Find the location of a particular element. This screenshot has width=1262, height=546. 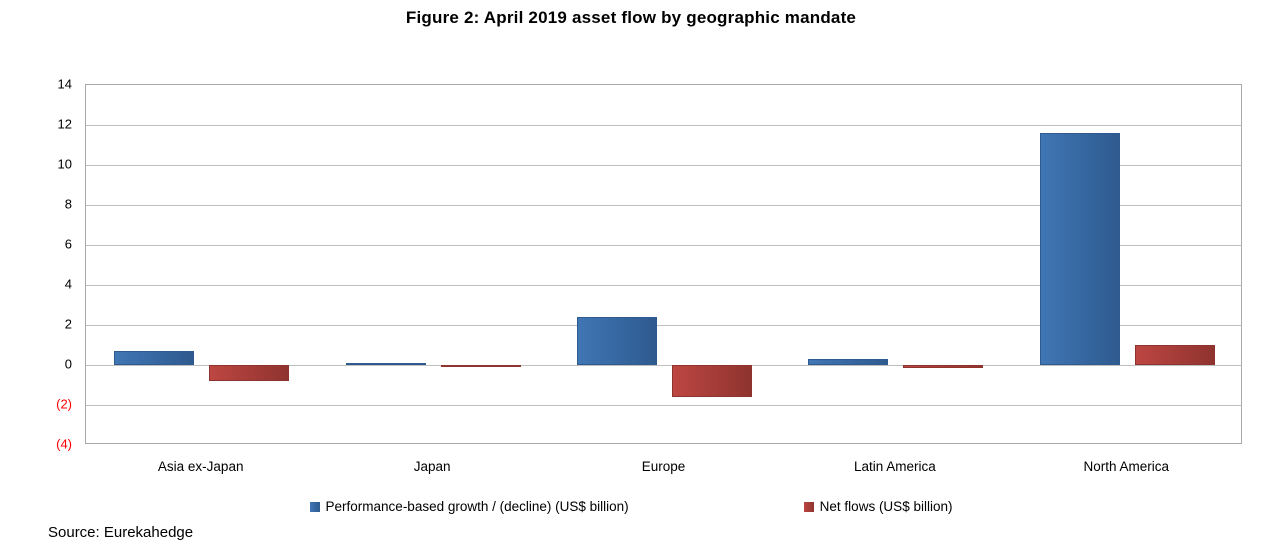

x-category-label: Asia ex-Japan is located at coordinates (200, 466).